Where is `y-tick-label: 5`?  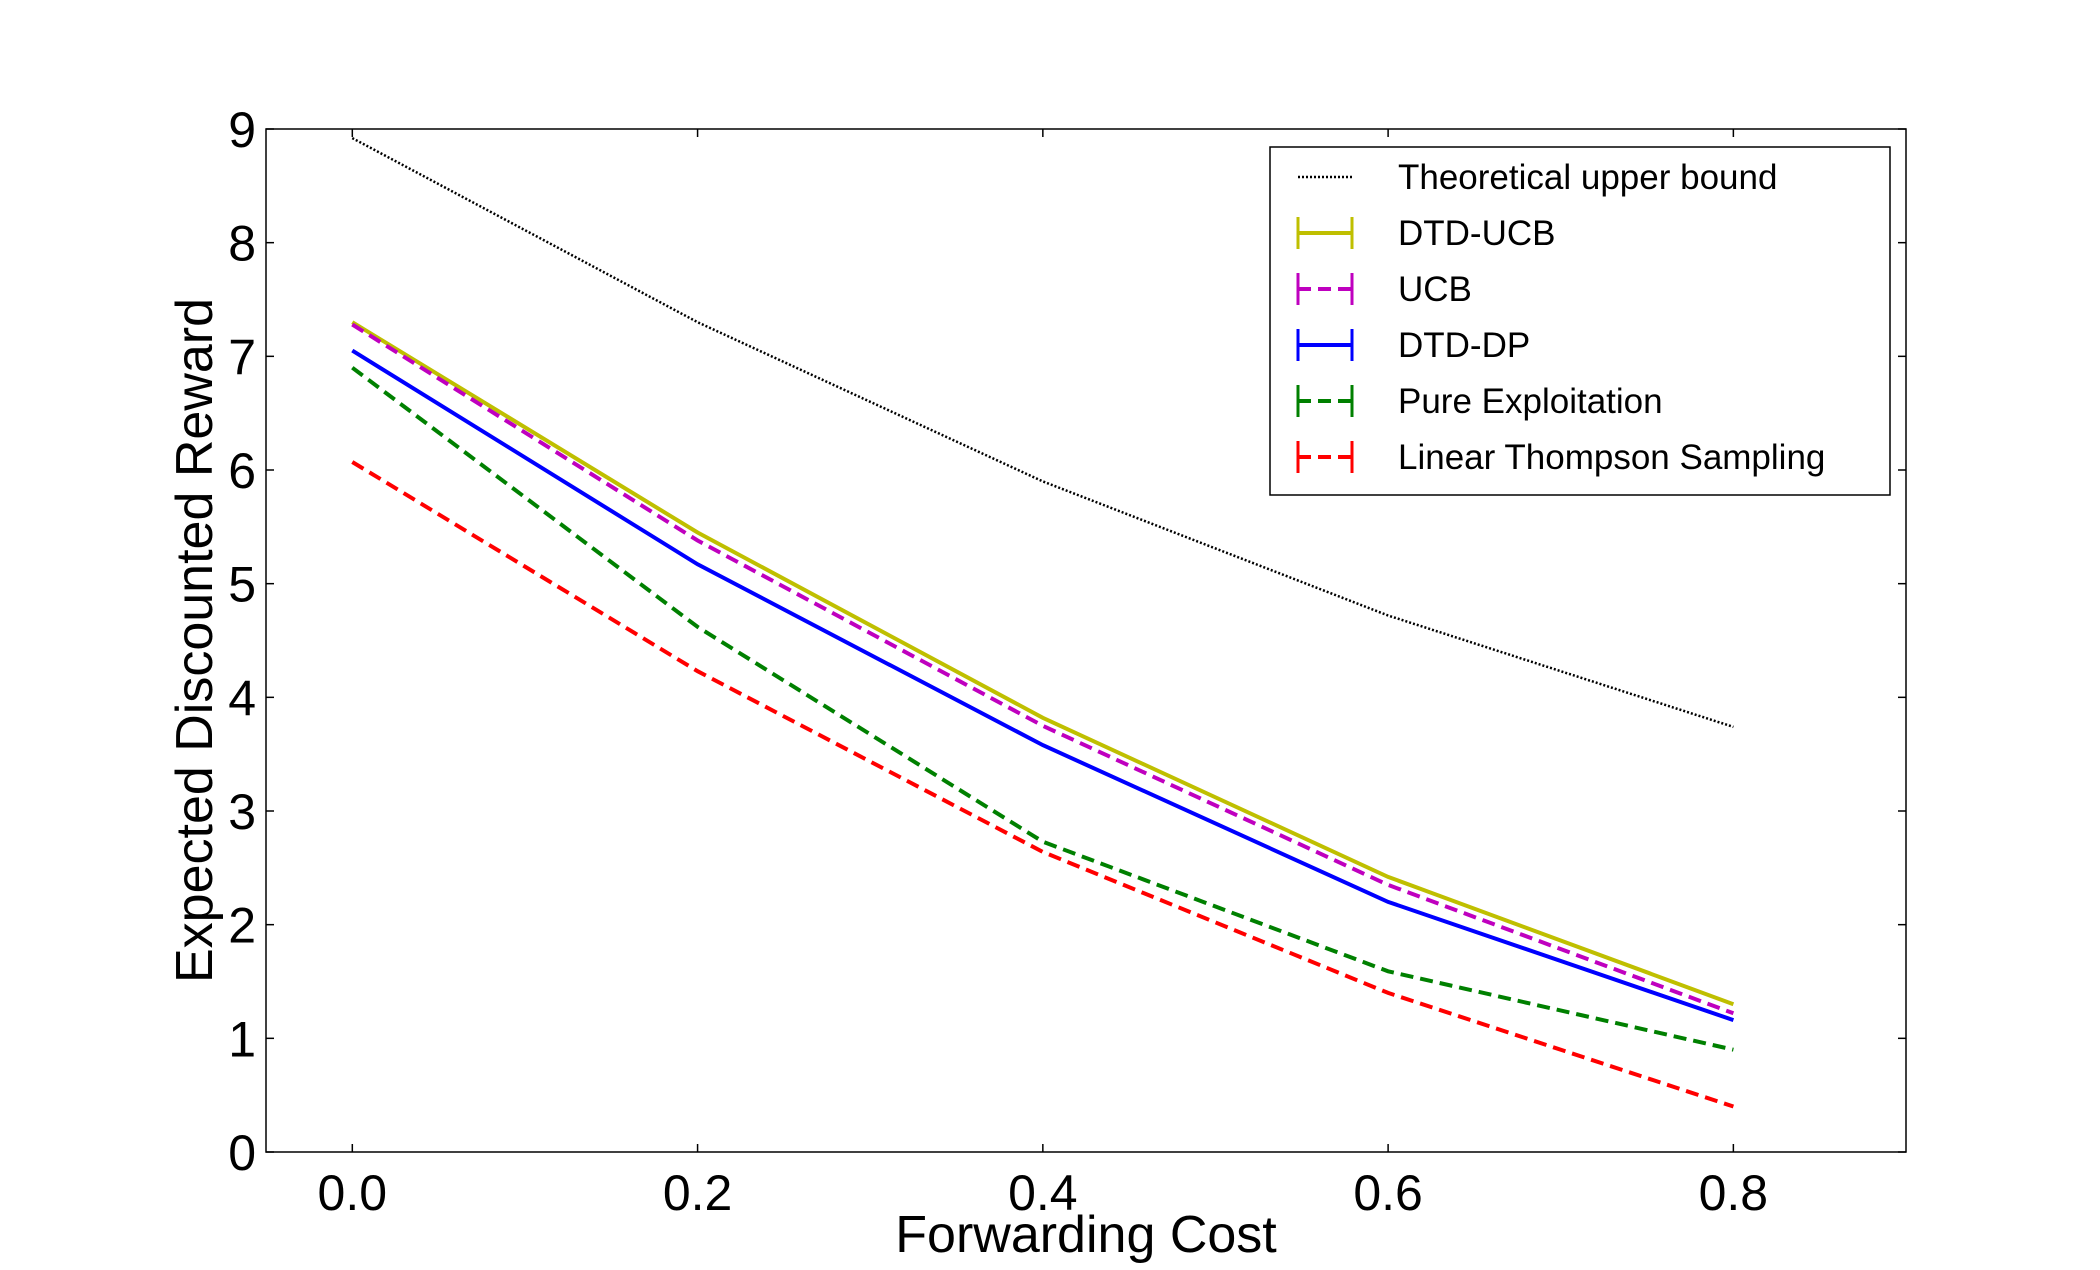
y-tick-label: 5 is located at coordinates (242, 585).